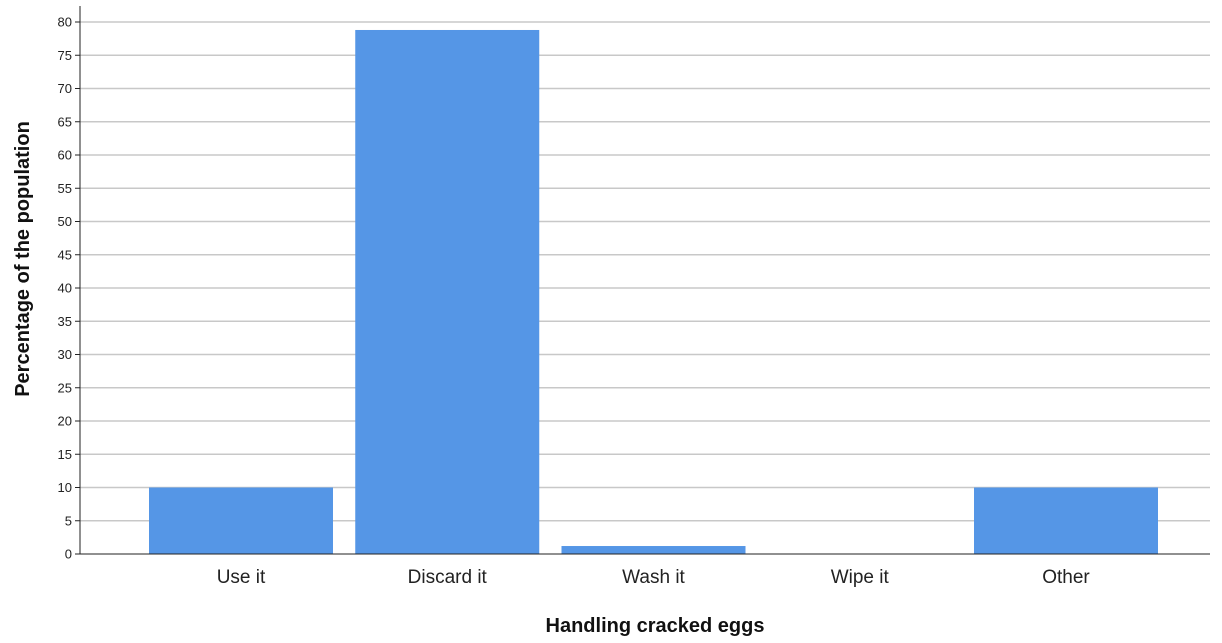  I want to click on y-tick-label: 55, so click(65, 188).